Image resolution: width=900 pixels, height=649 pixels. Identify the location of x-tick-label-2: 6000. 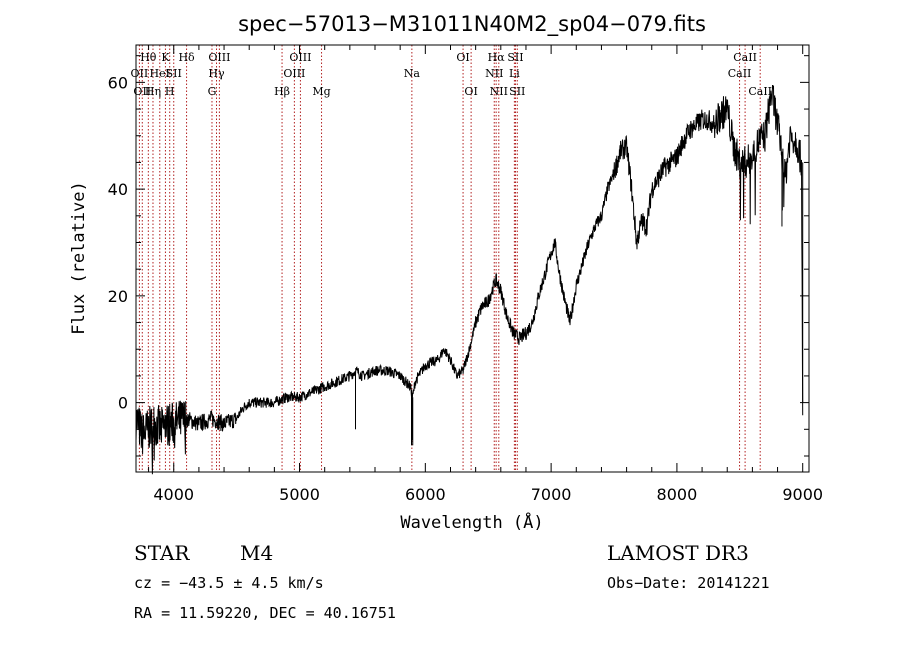
(425, 494).